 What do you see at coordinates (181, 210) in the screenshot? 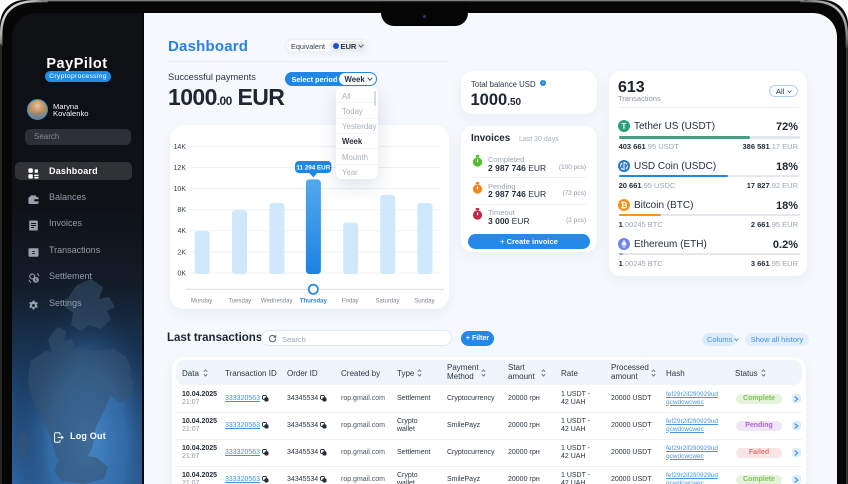
I see `svg-text: 8K` at bounding box center [181, 210].